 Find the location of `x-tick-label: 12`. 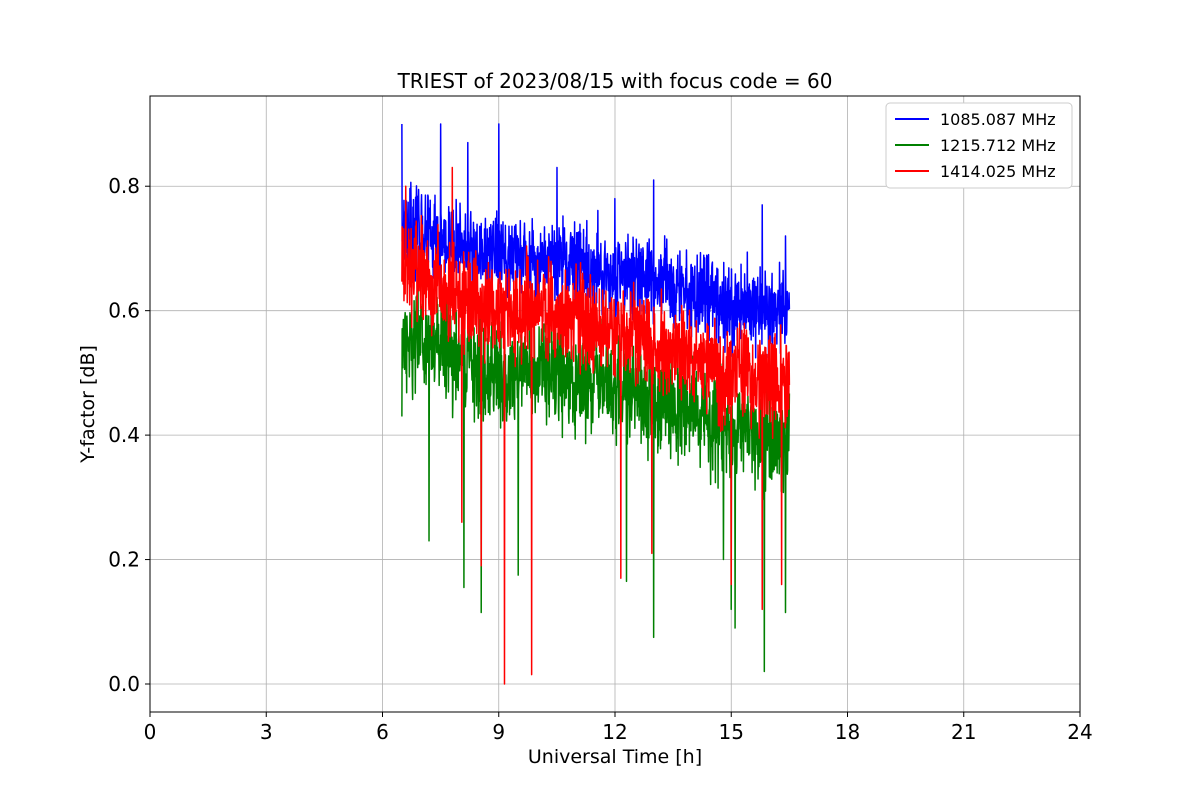

x-tick-label: 12 is located at coordinates (614, 732).